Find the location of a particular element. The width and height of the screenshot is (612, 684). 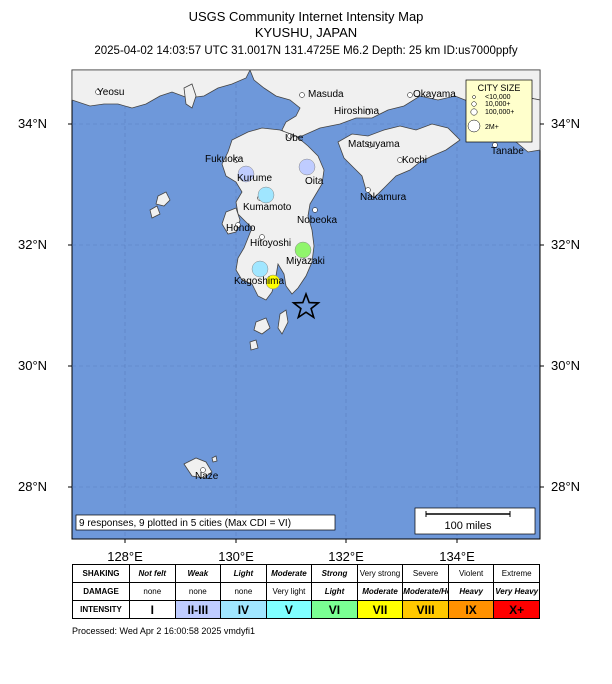

legend-shaking-cell: Light is located at coordinates (243, 573).